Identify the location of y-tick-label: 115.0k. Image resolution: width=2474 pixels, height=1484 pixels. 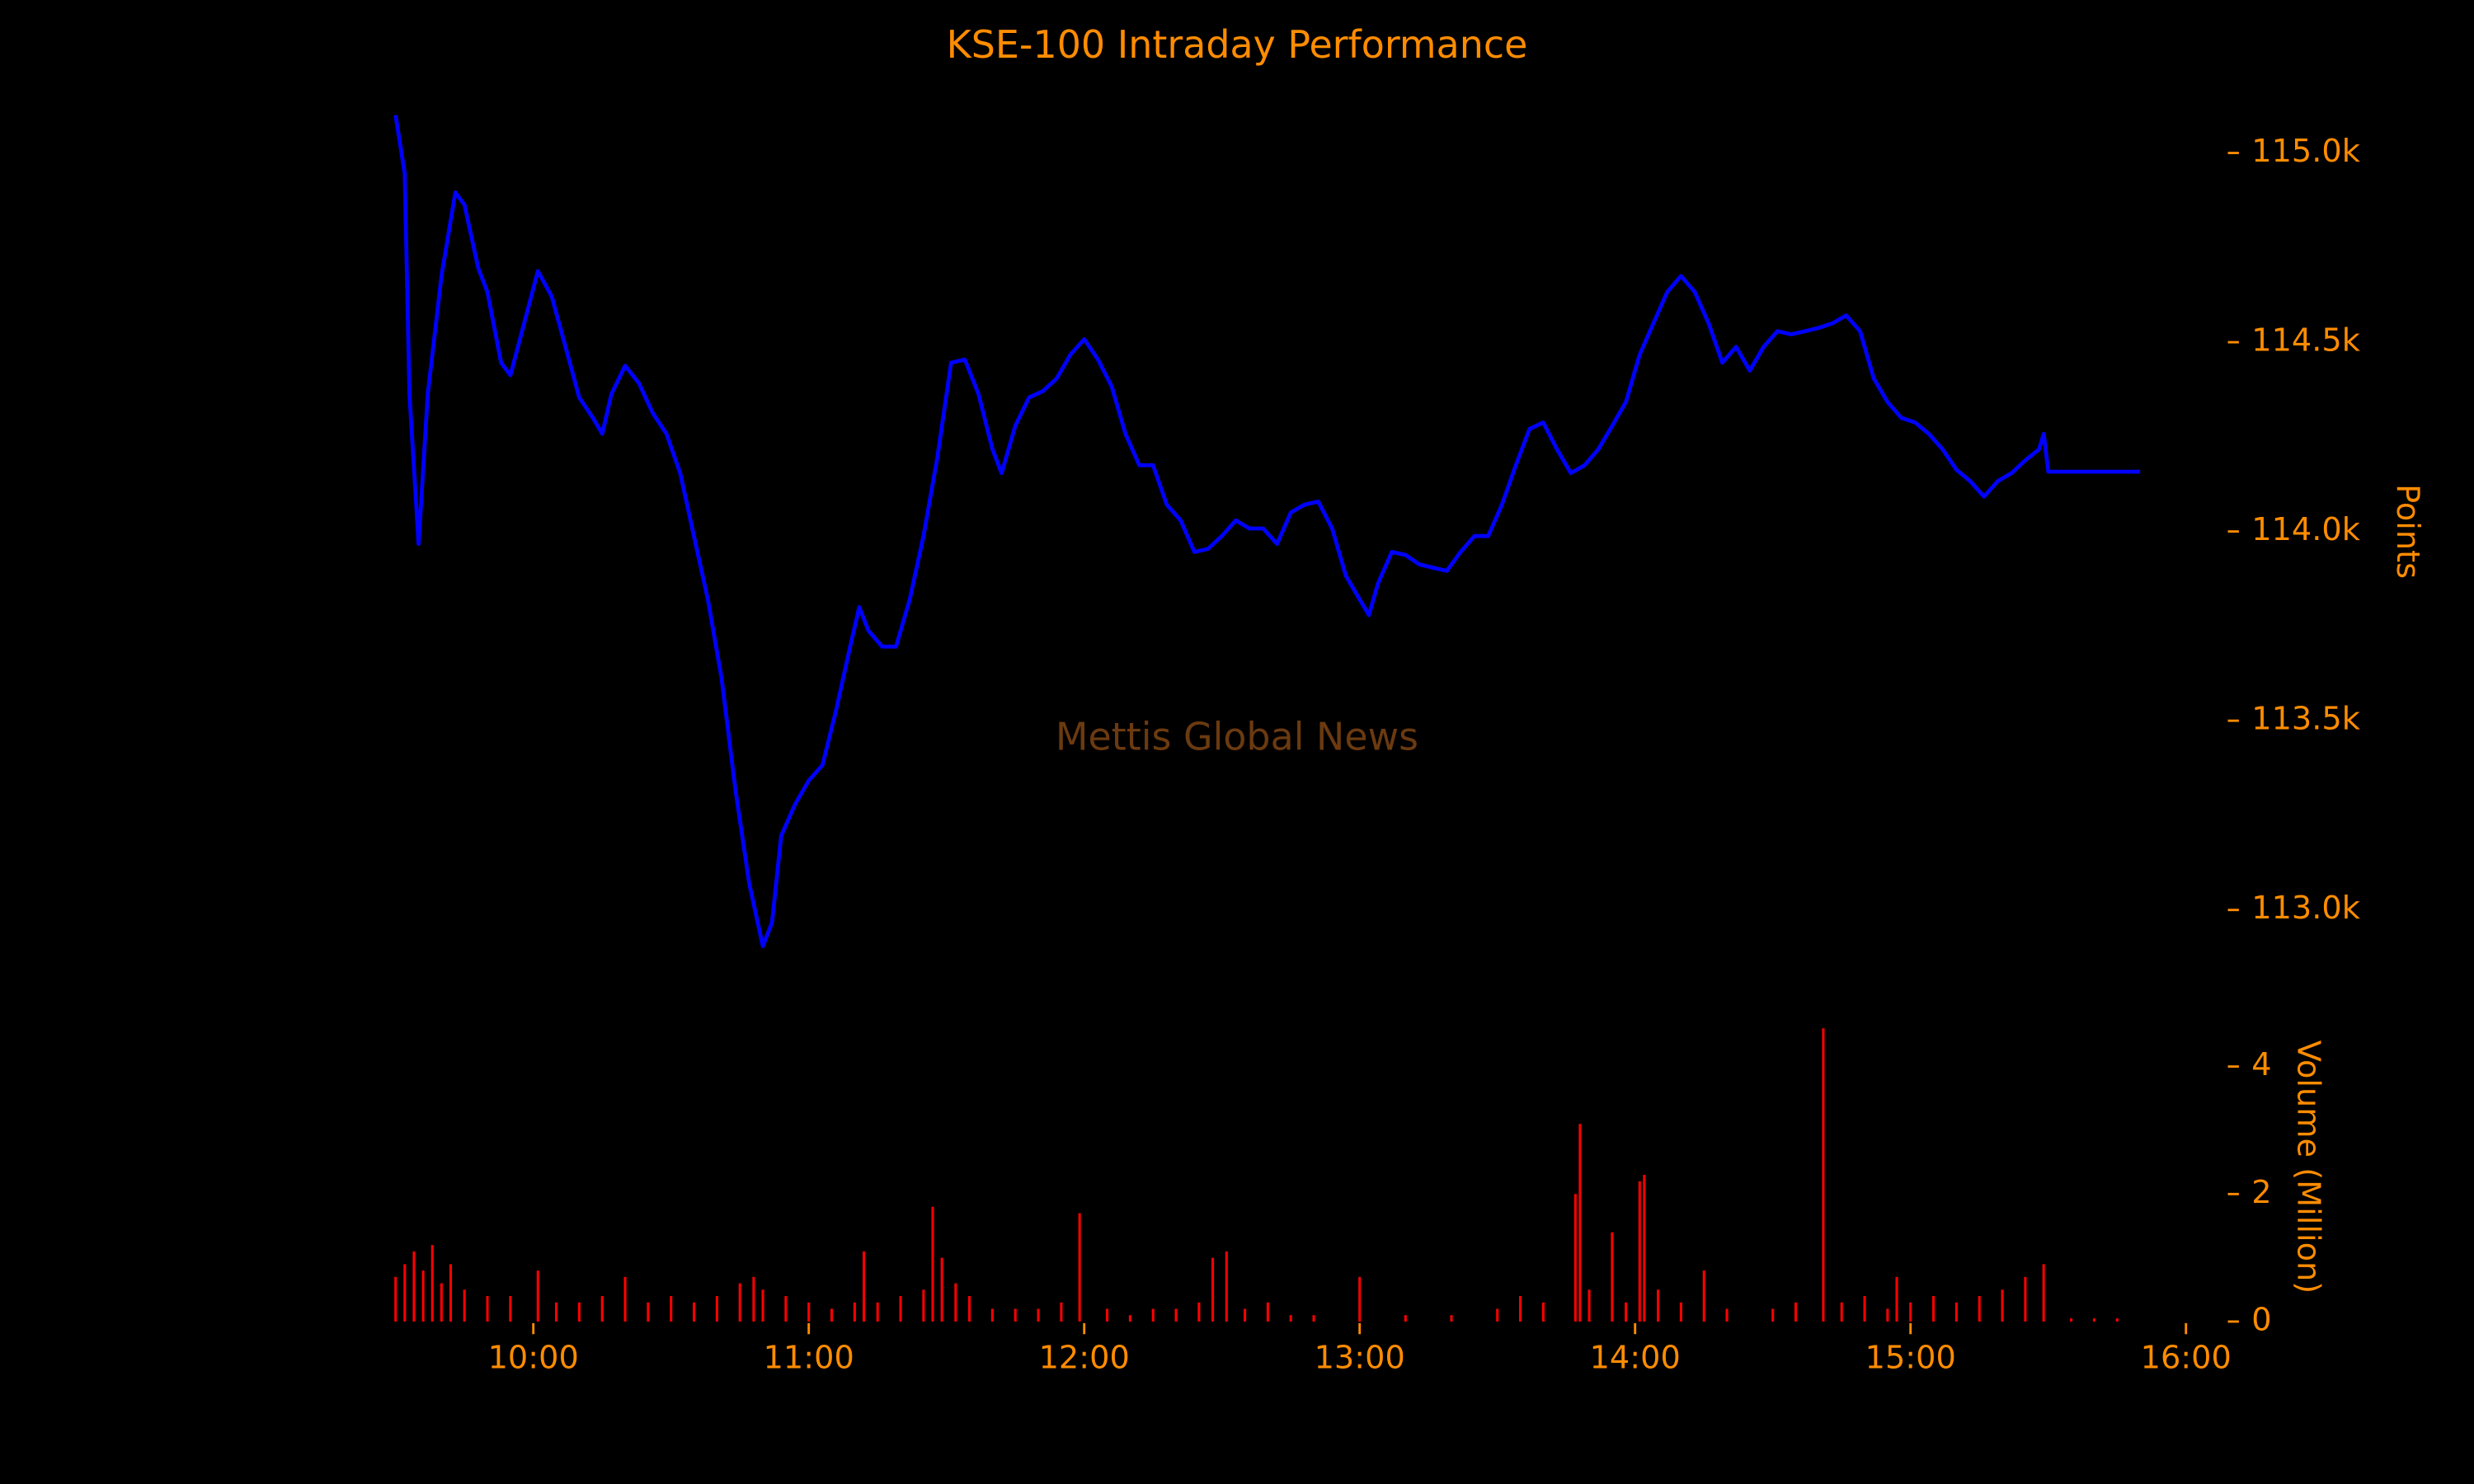
(2306, 151).